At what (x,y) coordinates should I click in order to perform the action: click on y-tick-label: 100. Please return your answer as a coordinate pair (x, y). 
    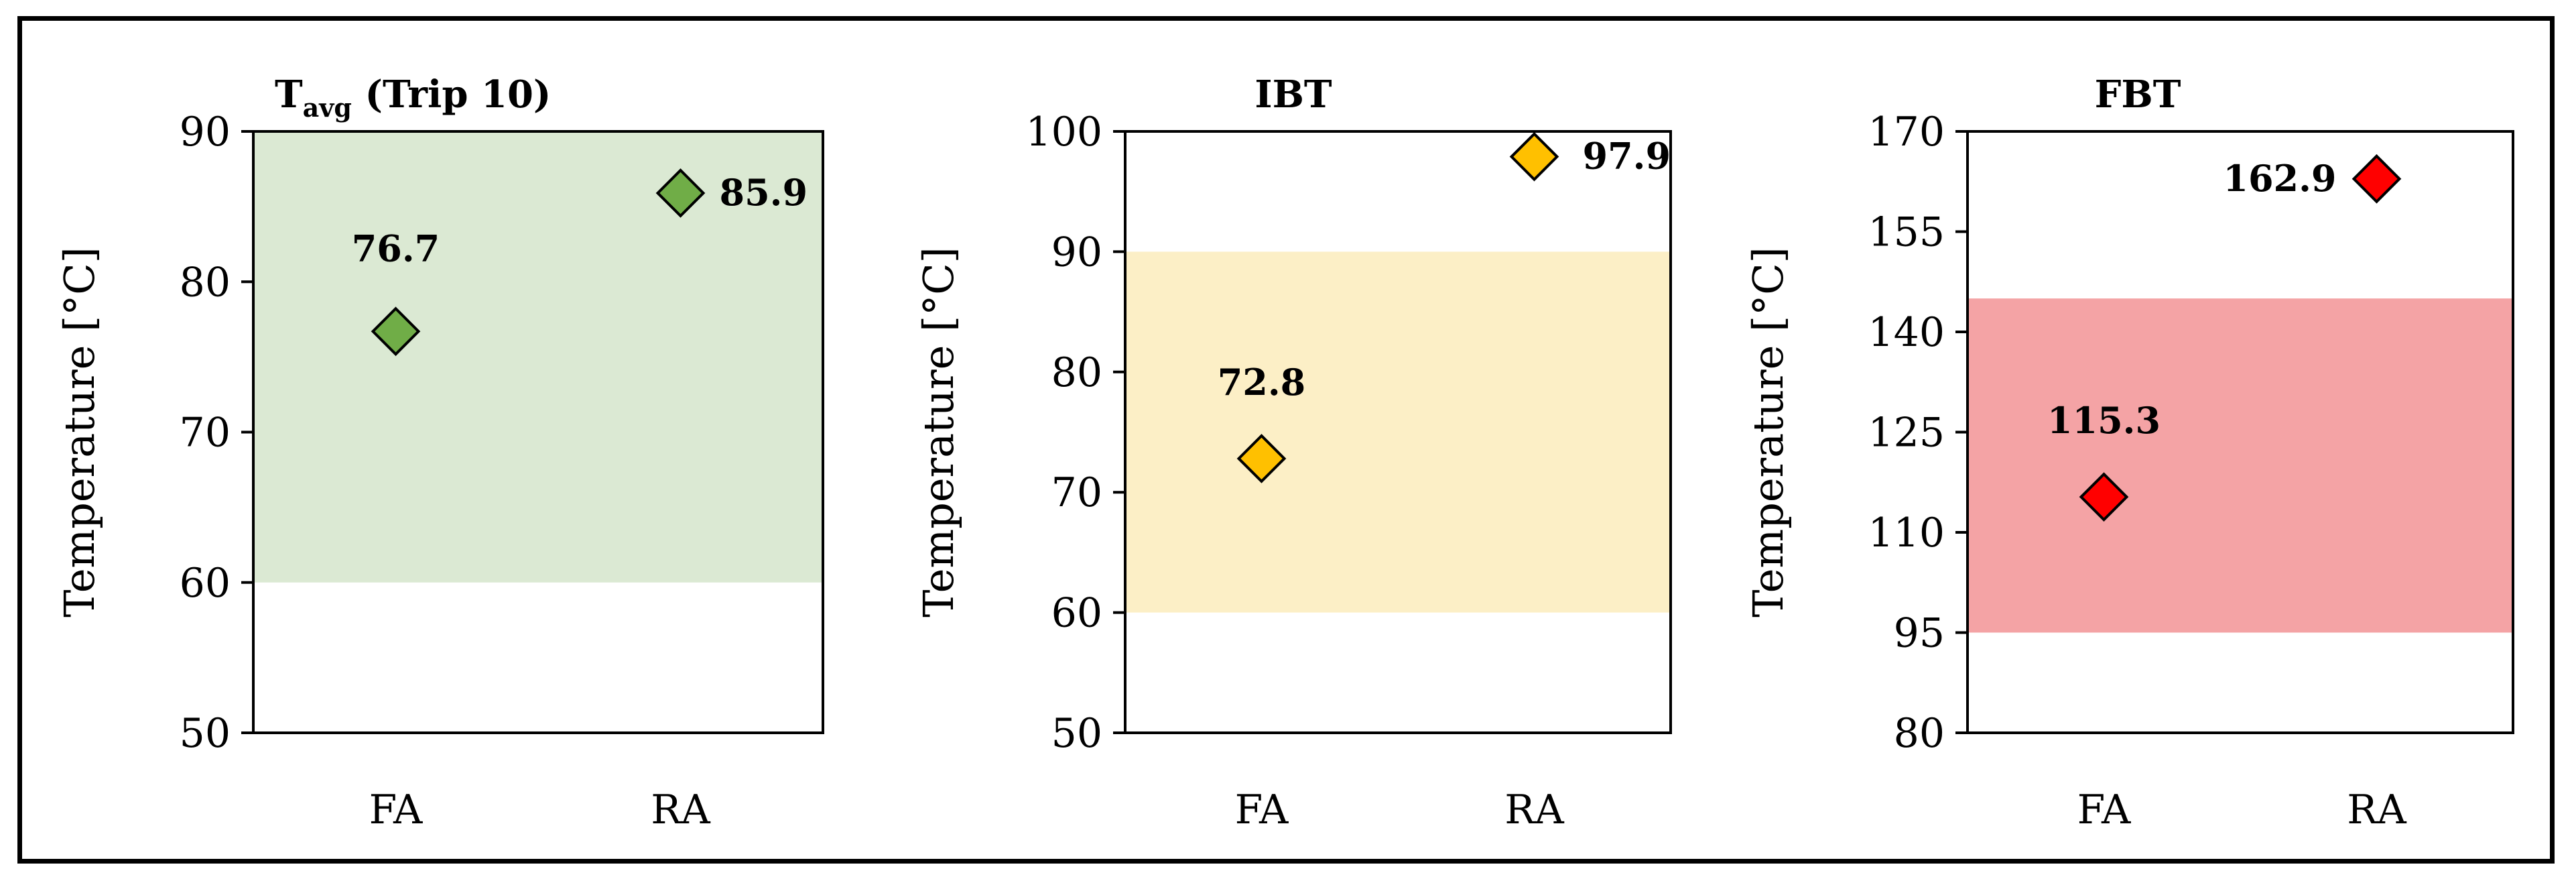
    Looking at the image, I should click on (1063, 132).